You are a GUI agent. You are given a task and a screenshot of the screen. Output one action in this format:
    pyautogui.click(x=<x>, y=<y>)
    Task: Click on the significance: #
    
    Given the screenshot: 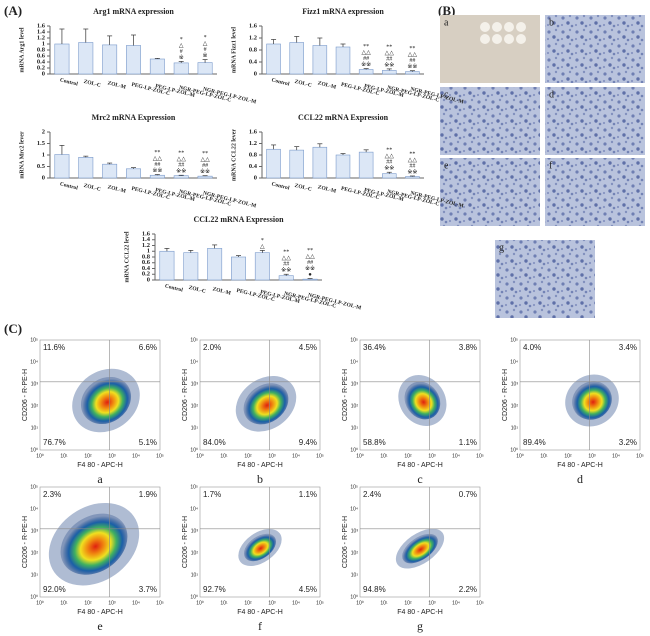 What is the action you would take?
    pyautogui.click(x=205, y=50)
    